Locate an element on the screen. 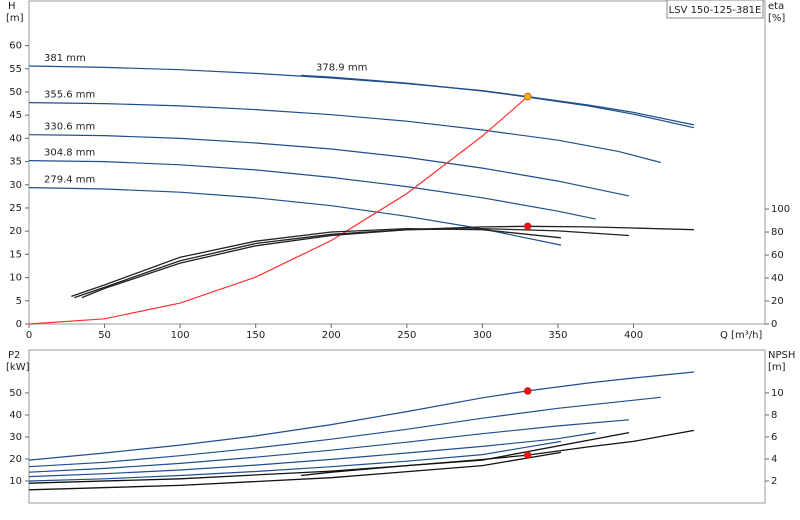 The height and width of the screenshot is (520, 800). chart-title: LSV 150-125-381E is located at coordinates (715, 10).